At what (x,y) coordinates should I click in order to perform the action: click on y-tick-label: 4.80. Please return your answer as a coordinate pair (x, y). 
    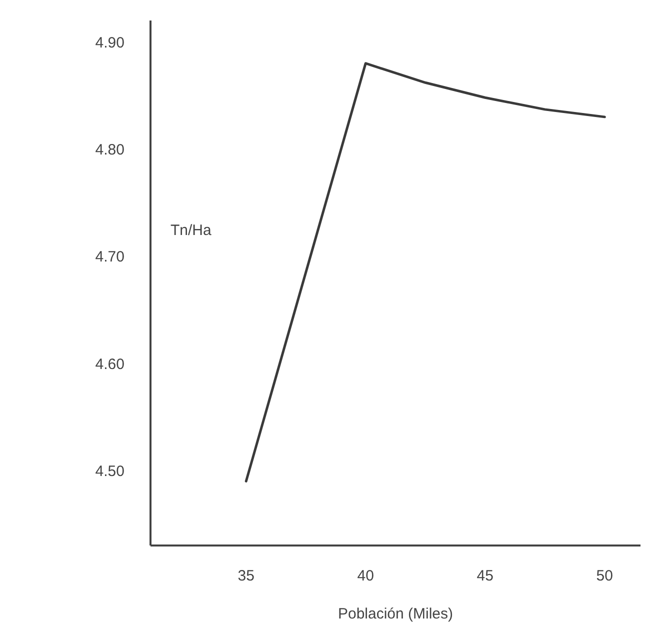
    Looking at the image, I should click on (110, 150).